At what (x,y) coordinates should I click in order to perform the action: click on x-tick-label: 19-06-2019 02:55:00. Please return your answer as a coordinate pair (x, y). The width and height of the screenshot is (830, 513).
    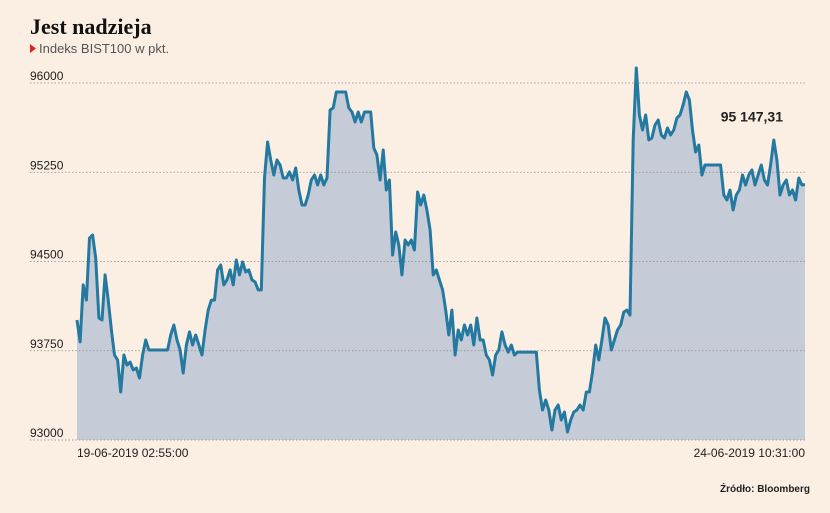
    Looking at the image, I should click on (133, 453).